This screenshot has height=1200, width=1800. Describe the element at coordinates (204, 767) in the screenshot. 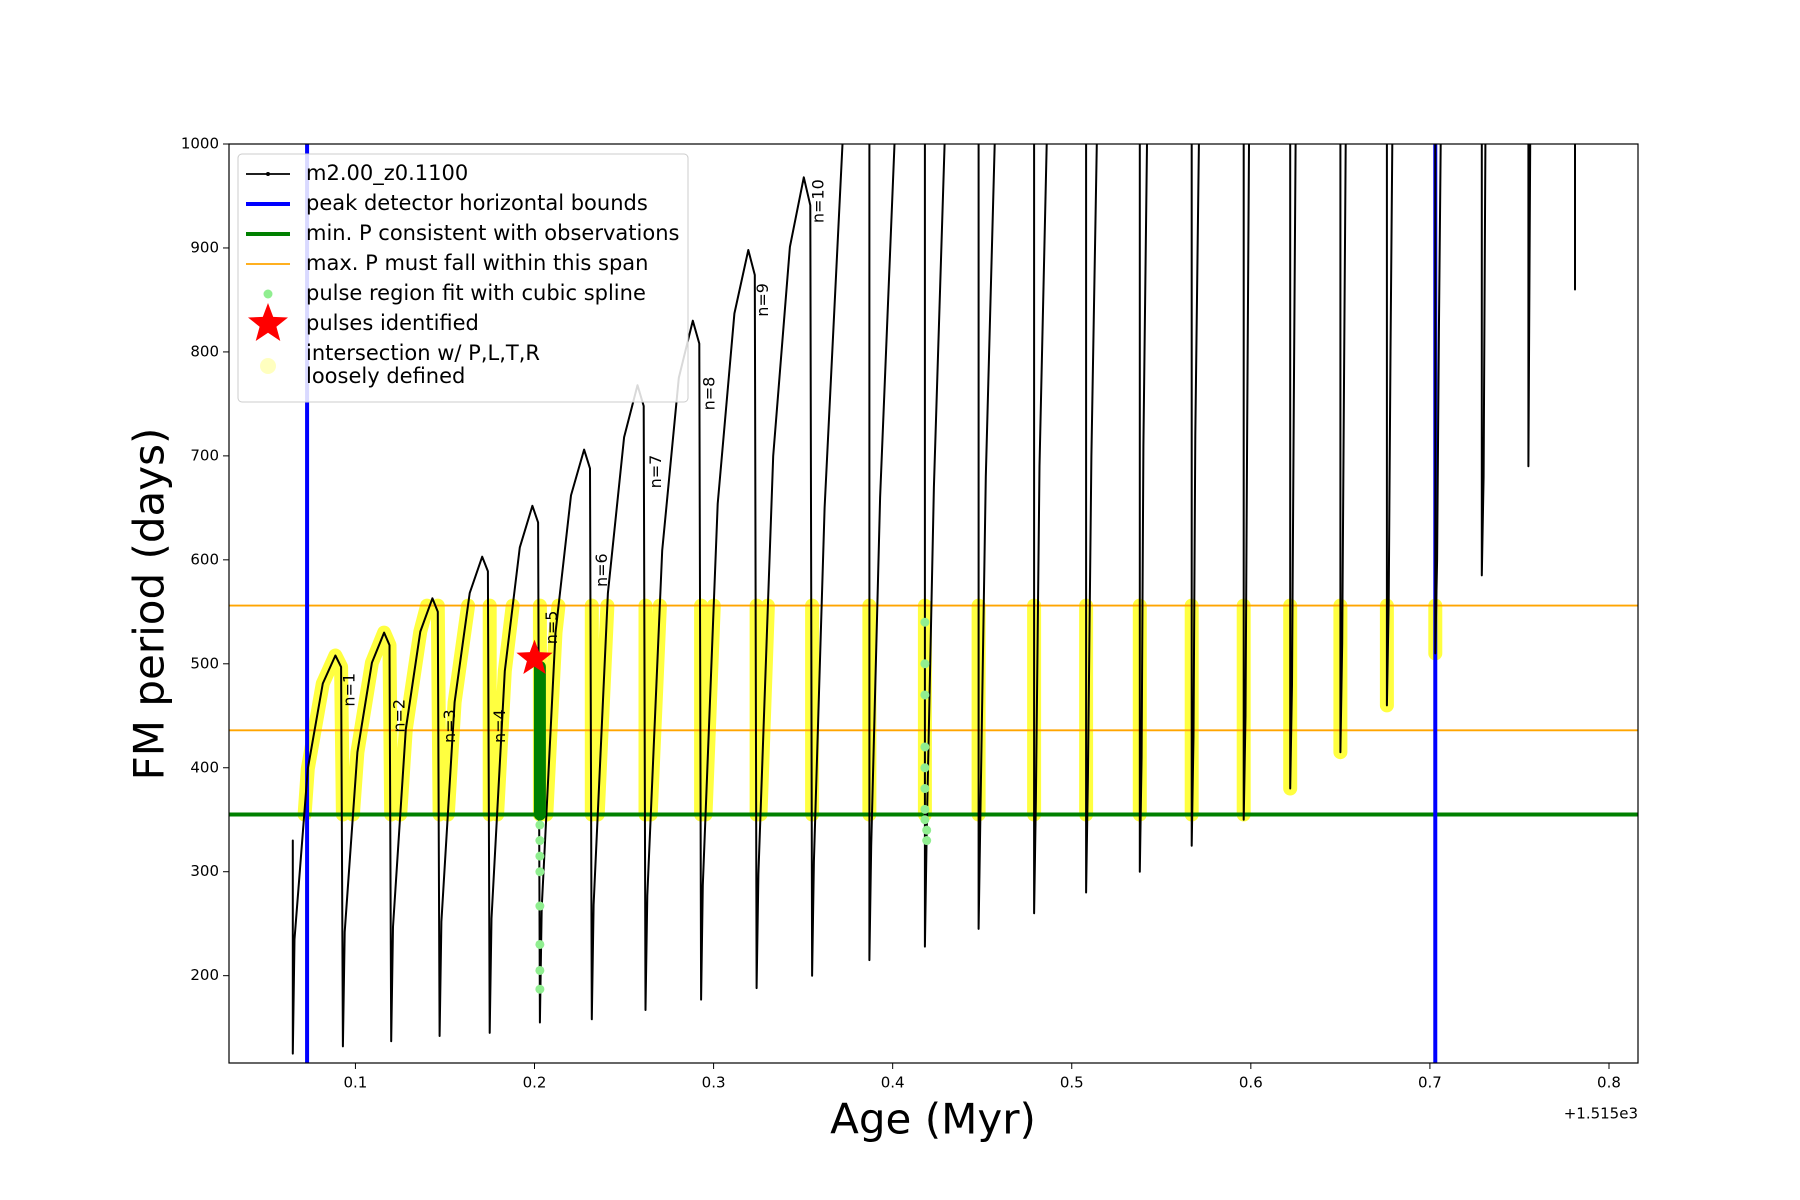

I see `y-tick-label: 400` at that location.